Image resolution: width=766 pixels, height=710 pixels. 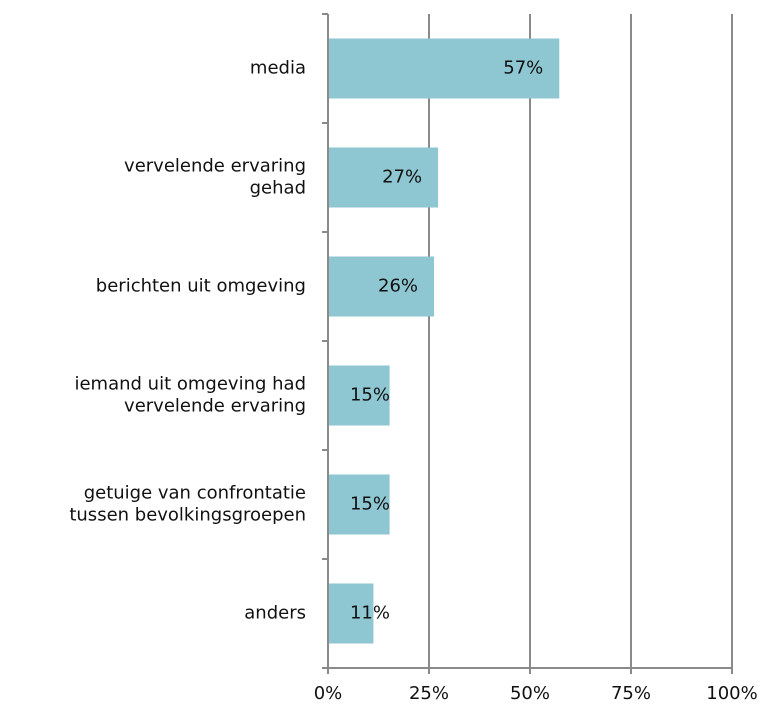 What do you see at coordinates (201, 286) in the screenshot?
I see `y-tick-label: berichten uit omgeving` at bounding box center [201, 286].